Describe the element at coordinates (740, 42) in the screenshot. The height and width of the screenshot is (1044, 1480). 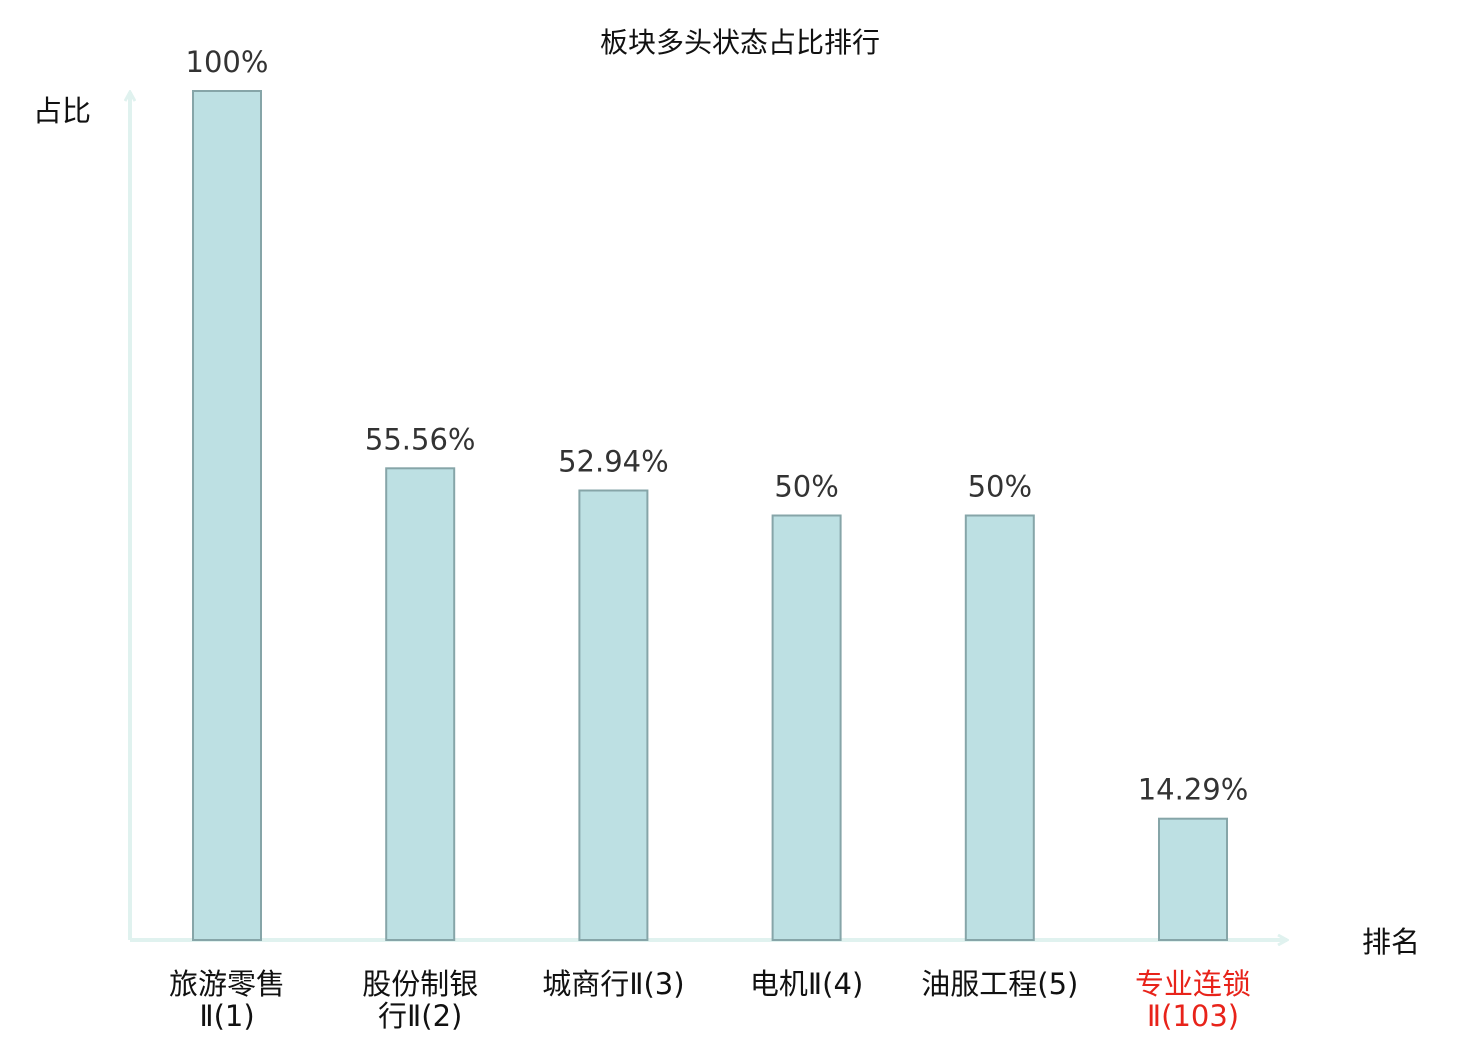
I see `chart-title: 板块多头状态占比排行` at that location.